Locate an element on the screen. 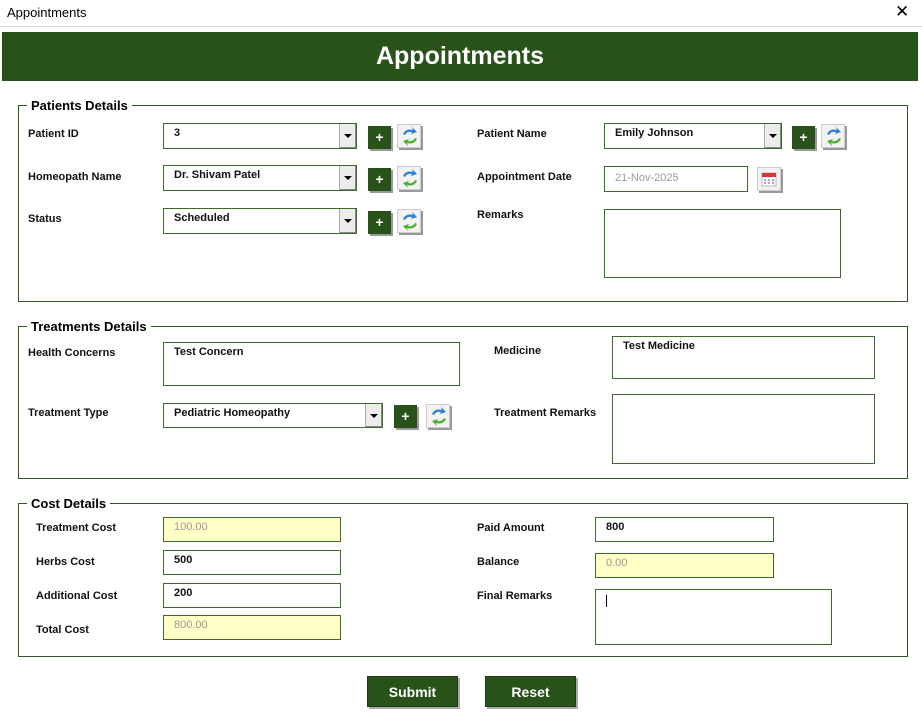 The width and height of the screenshot is (922, 720). treatment-type-combo: Pediatric Homeopathy is located at coordinates (273, 415).